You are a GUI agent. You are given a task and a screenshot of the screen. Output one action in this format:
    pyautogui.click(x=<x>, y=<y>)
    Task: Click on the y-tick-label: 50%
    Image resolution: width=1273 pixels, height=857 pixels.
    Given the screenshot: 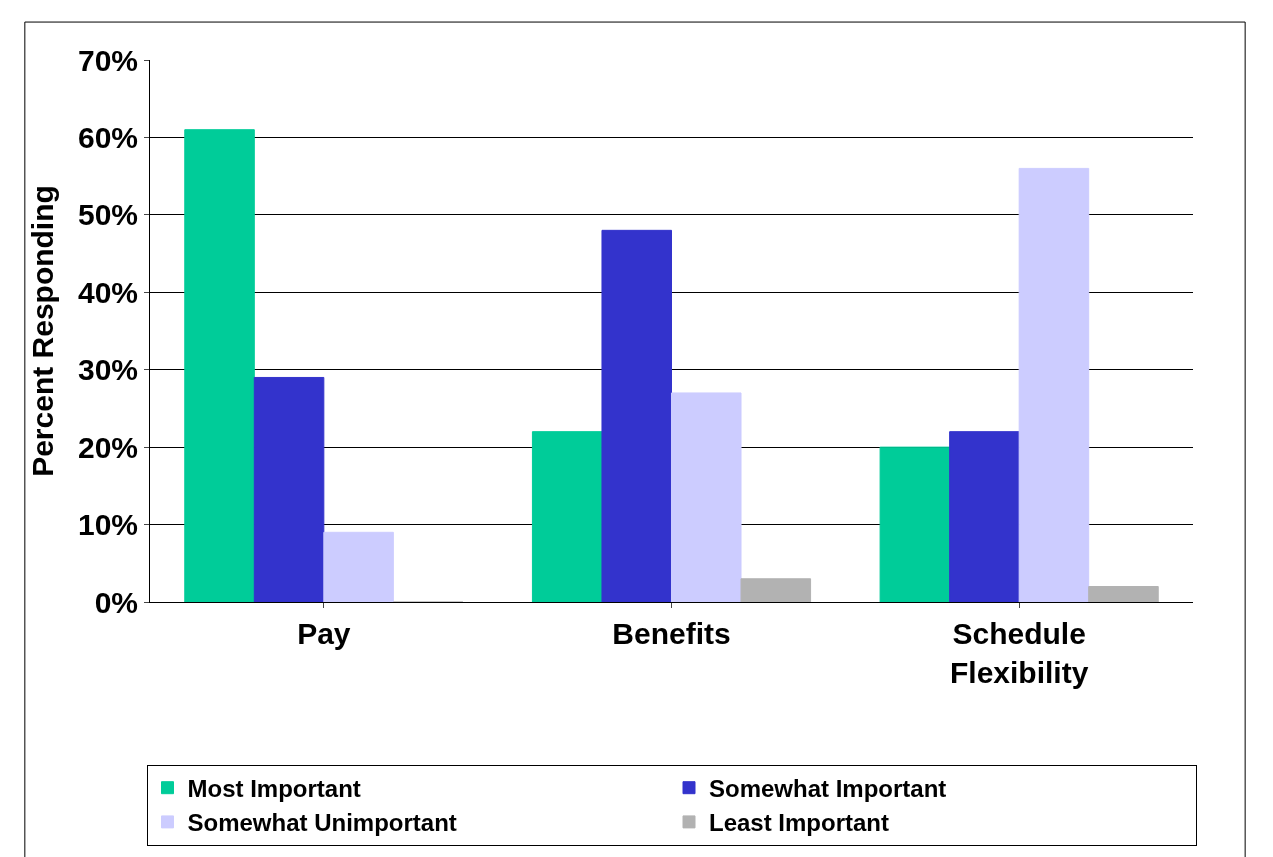 What is the action you would take?
    pyautogui.click(x=107, y=215)
    